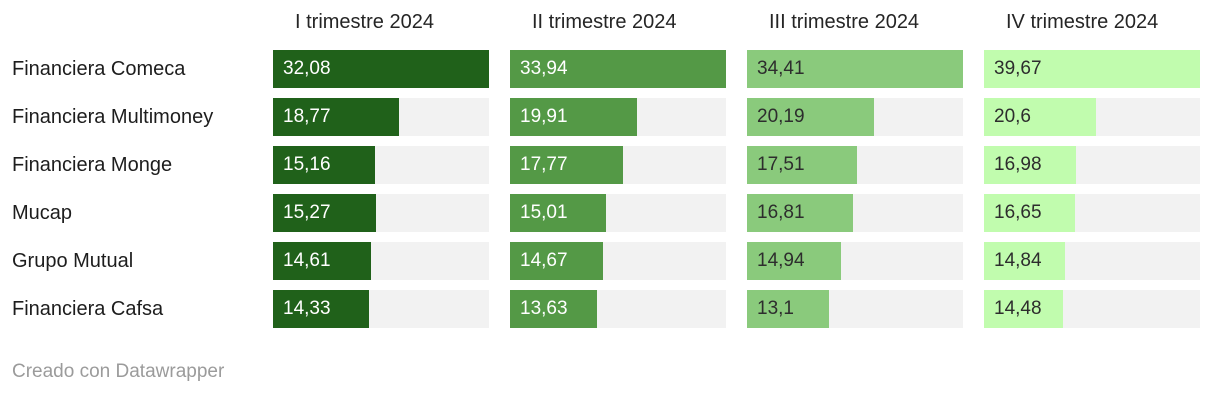 The width and height of the screenshot is (1220, 404). I want to click on bar: 16,98, so click(1030, 165).